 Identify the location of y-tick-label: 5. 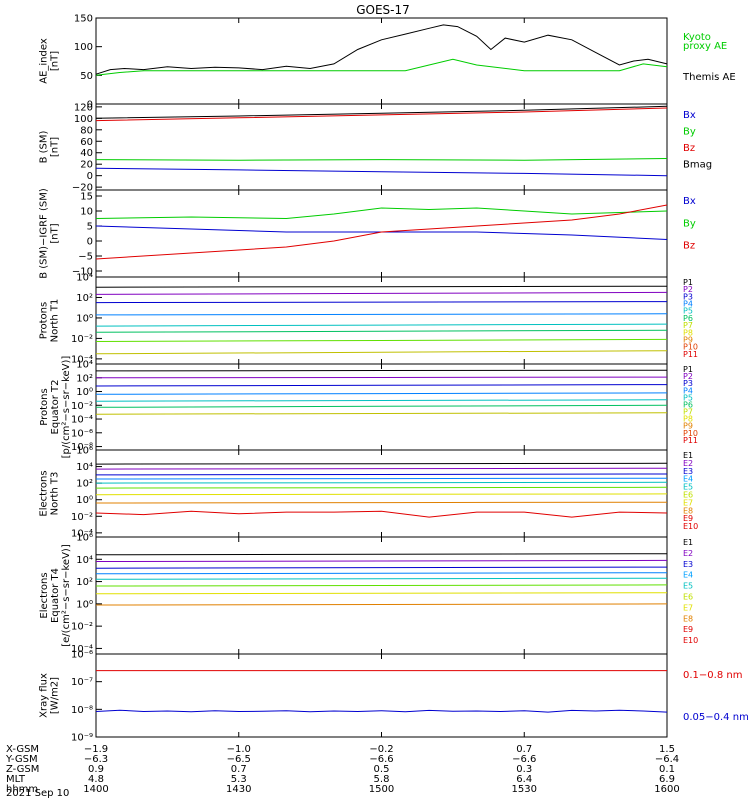
(90, 227).